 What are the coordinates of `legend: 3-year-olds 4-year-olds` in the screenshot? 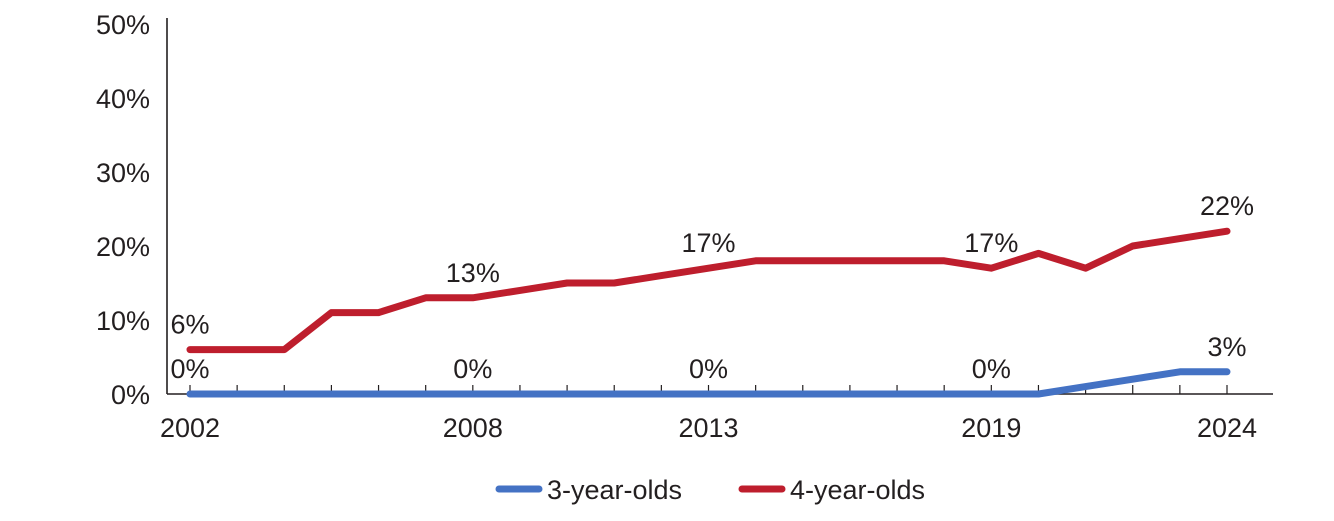 It's located at (710, 490).